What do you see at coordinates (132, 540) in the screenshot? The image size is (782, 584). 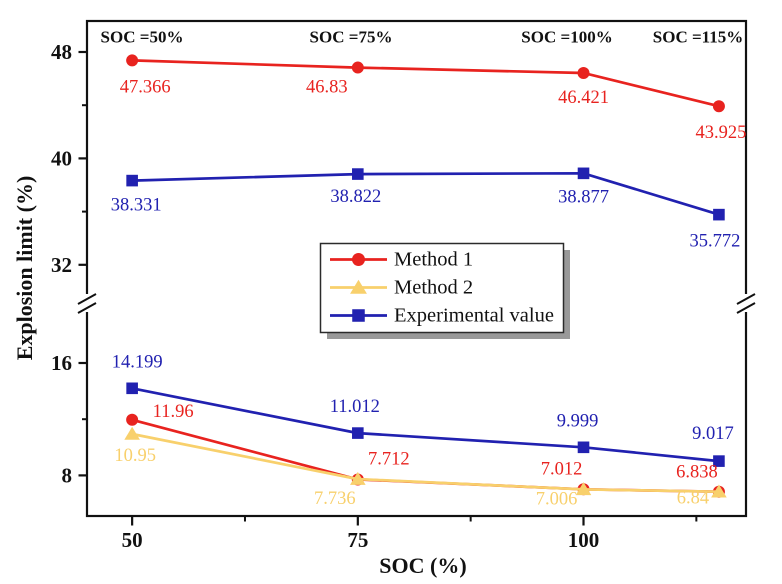 I see `x-axis-tick-label: 50` at bounding box center [132, 540].